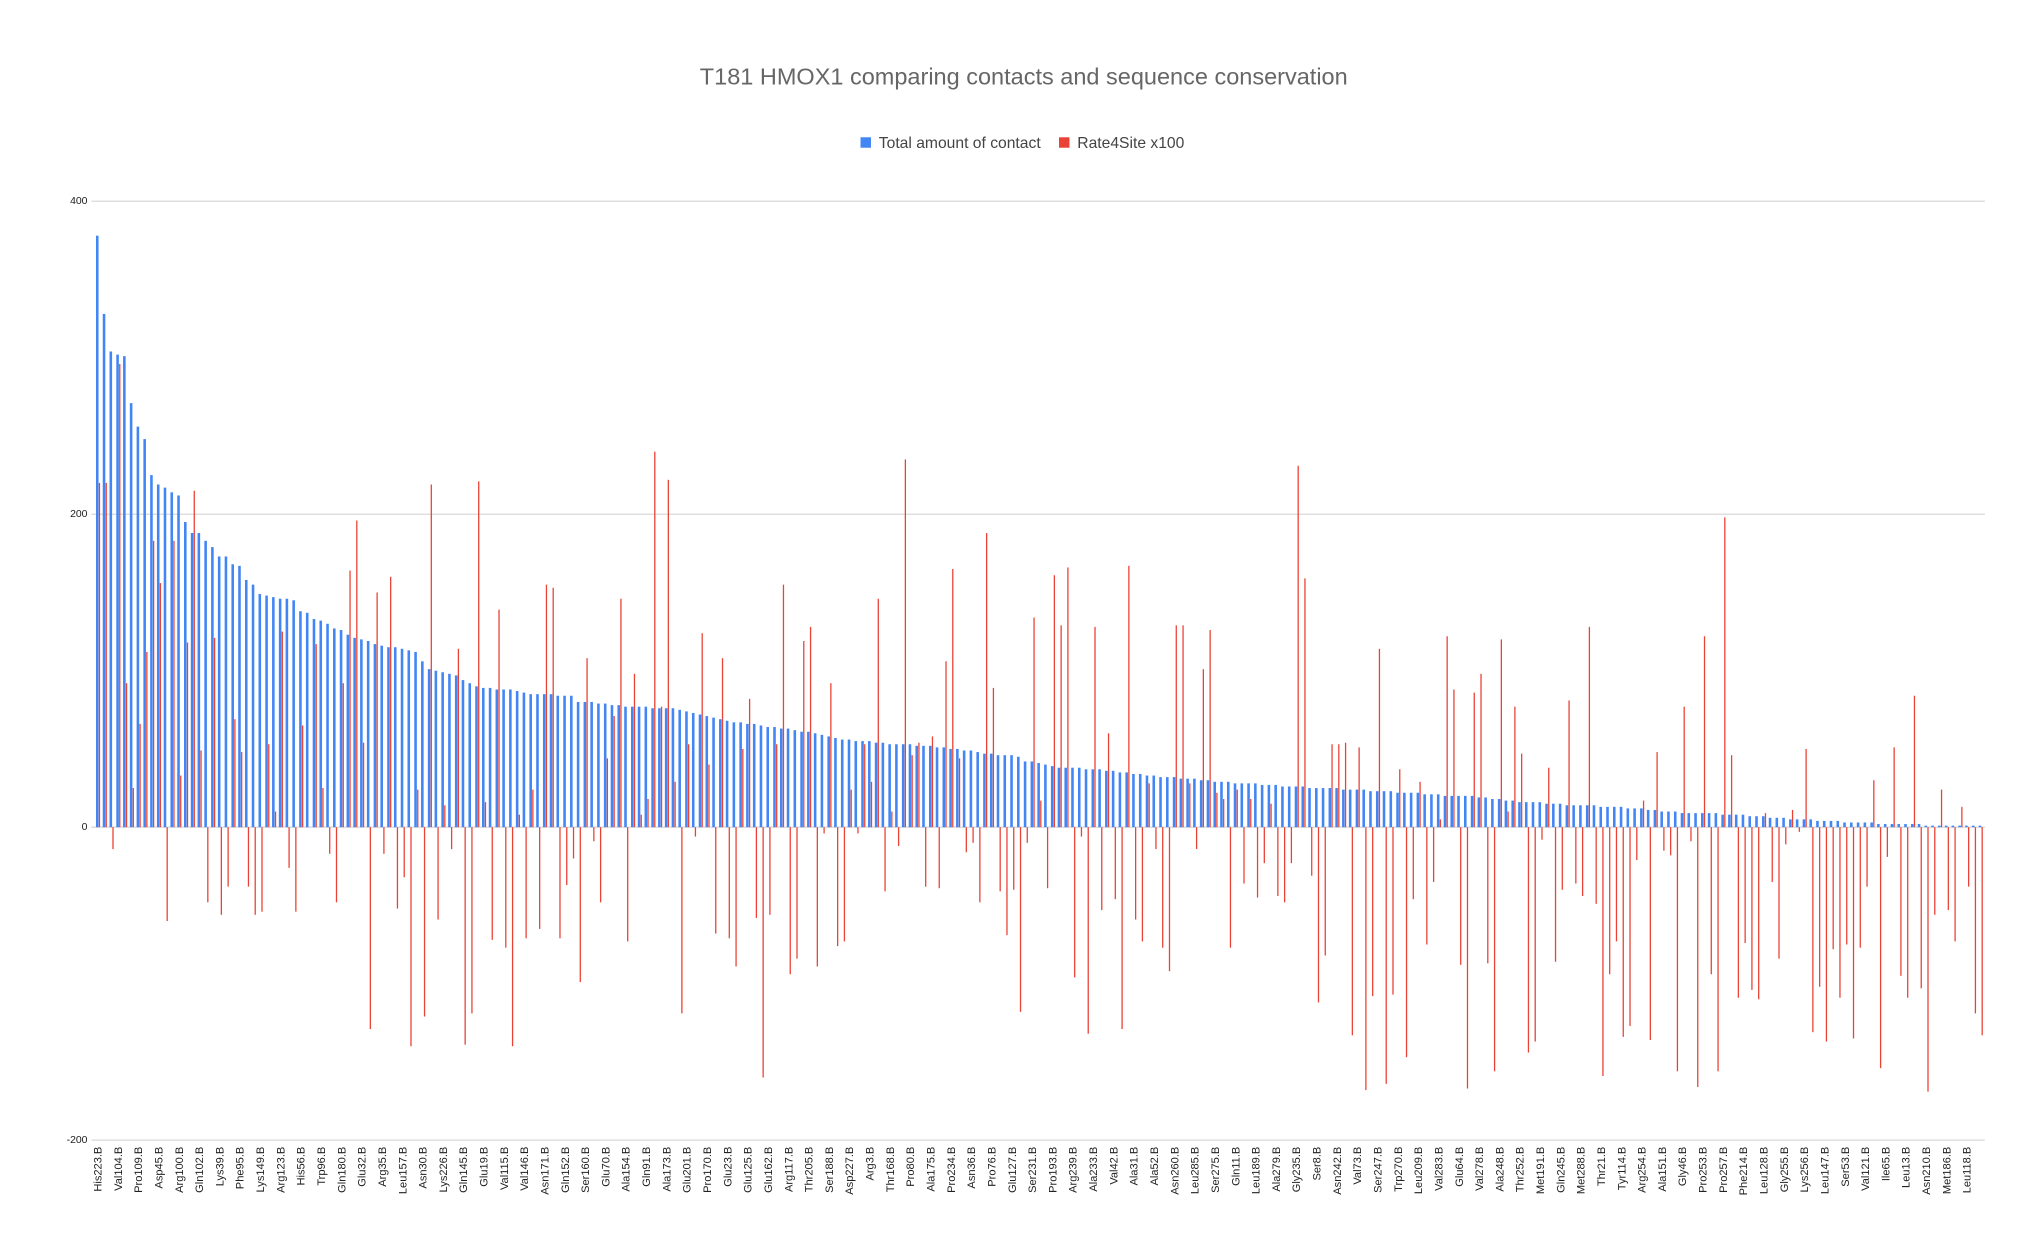 The image size is (2024, 1250). I want to click on x-tick-label: Asp227.B, so click(850, 1171).